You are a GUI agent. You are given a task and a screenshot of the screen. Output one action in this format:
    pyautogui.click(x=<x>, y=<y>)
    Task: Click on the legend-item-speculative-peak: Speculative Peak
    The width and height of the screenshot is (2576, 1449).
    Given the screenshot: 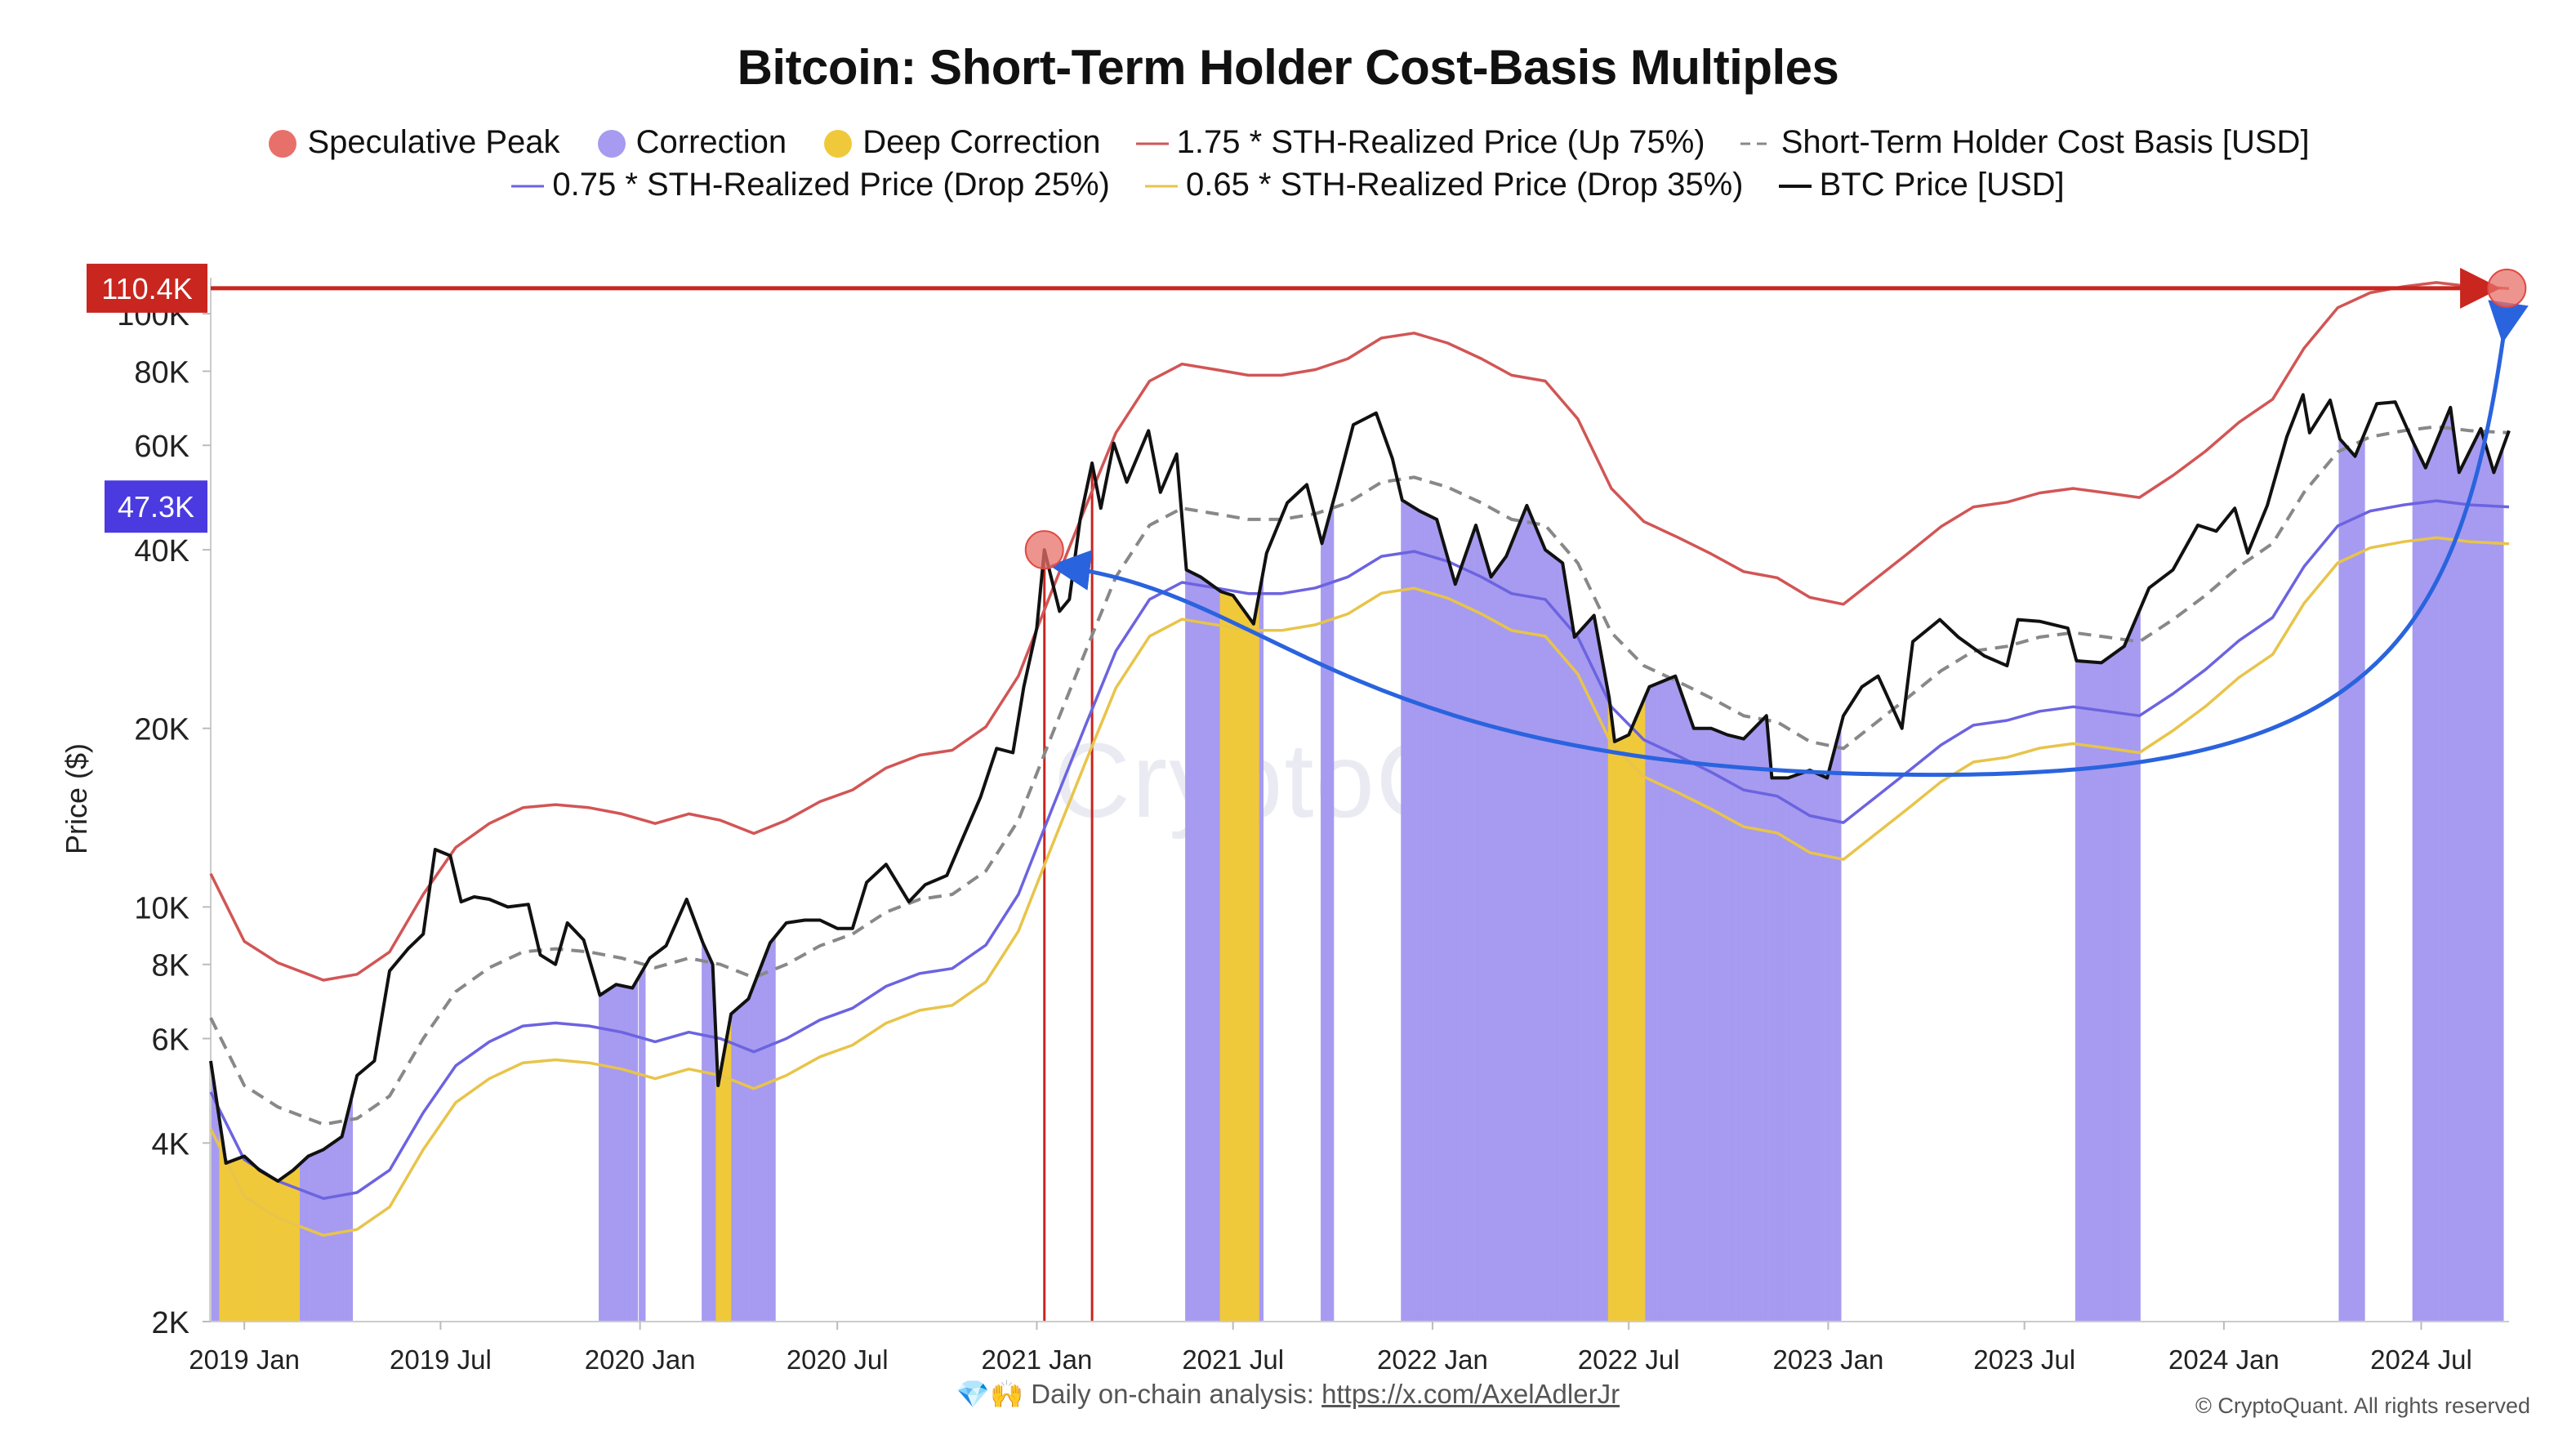 What is the action you would take?
    pyautogui.click(x=413, y=142)
    